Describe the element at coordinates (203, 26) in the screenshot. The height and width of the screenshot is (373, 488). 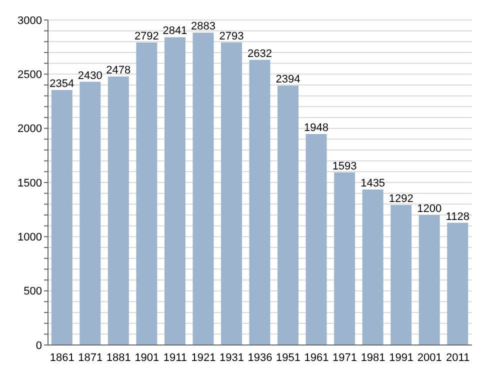
I see `data-label: 2883` at that location.